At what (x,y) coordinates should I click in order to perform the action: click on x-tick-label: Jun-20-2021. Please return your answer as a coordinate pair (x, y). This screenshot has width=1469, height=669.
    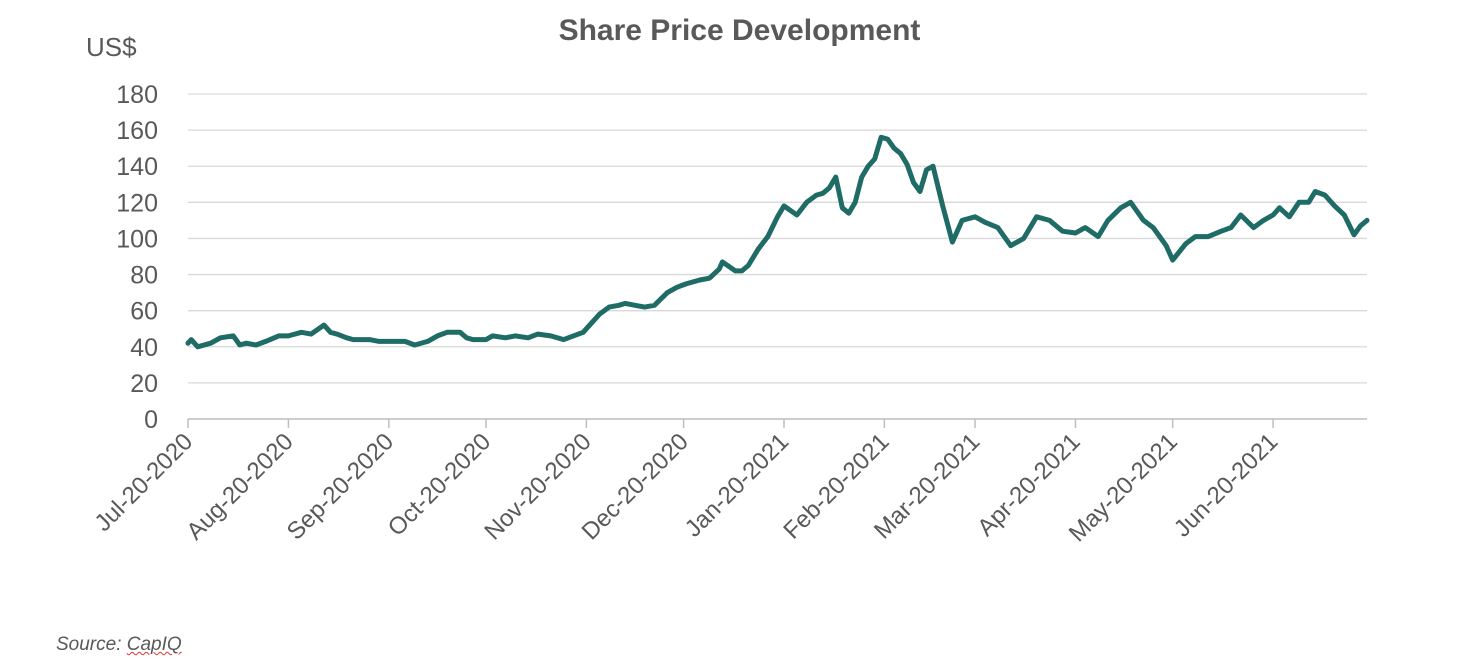
    Looking at the image, I should click on (1226, 485).